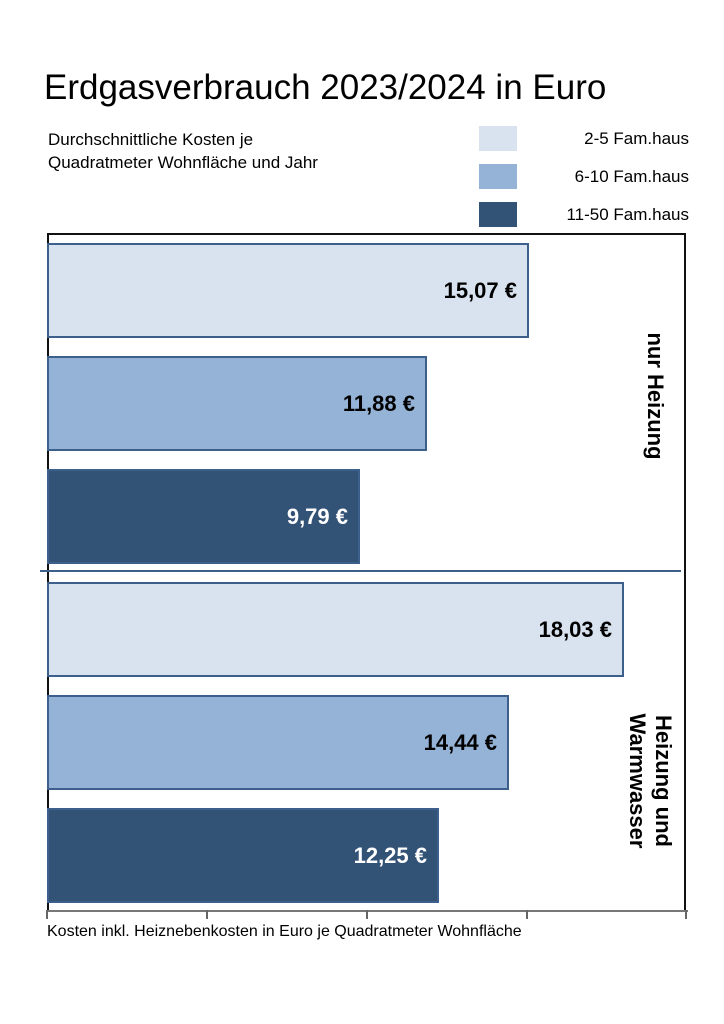 This screenshot has height=1024, width=724. Describe the element at coordinates (378, 403) in the screenshot. I see `bar-value-label: 11,88 €` at that location.